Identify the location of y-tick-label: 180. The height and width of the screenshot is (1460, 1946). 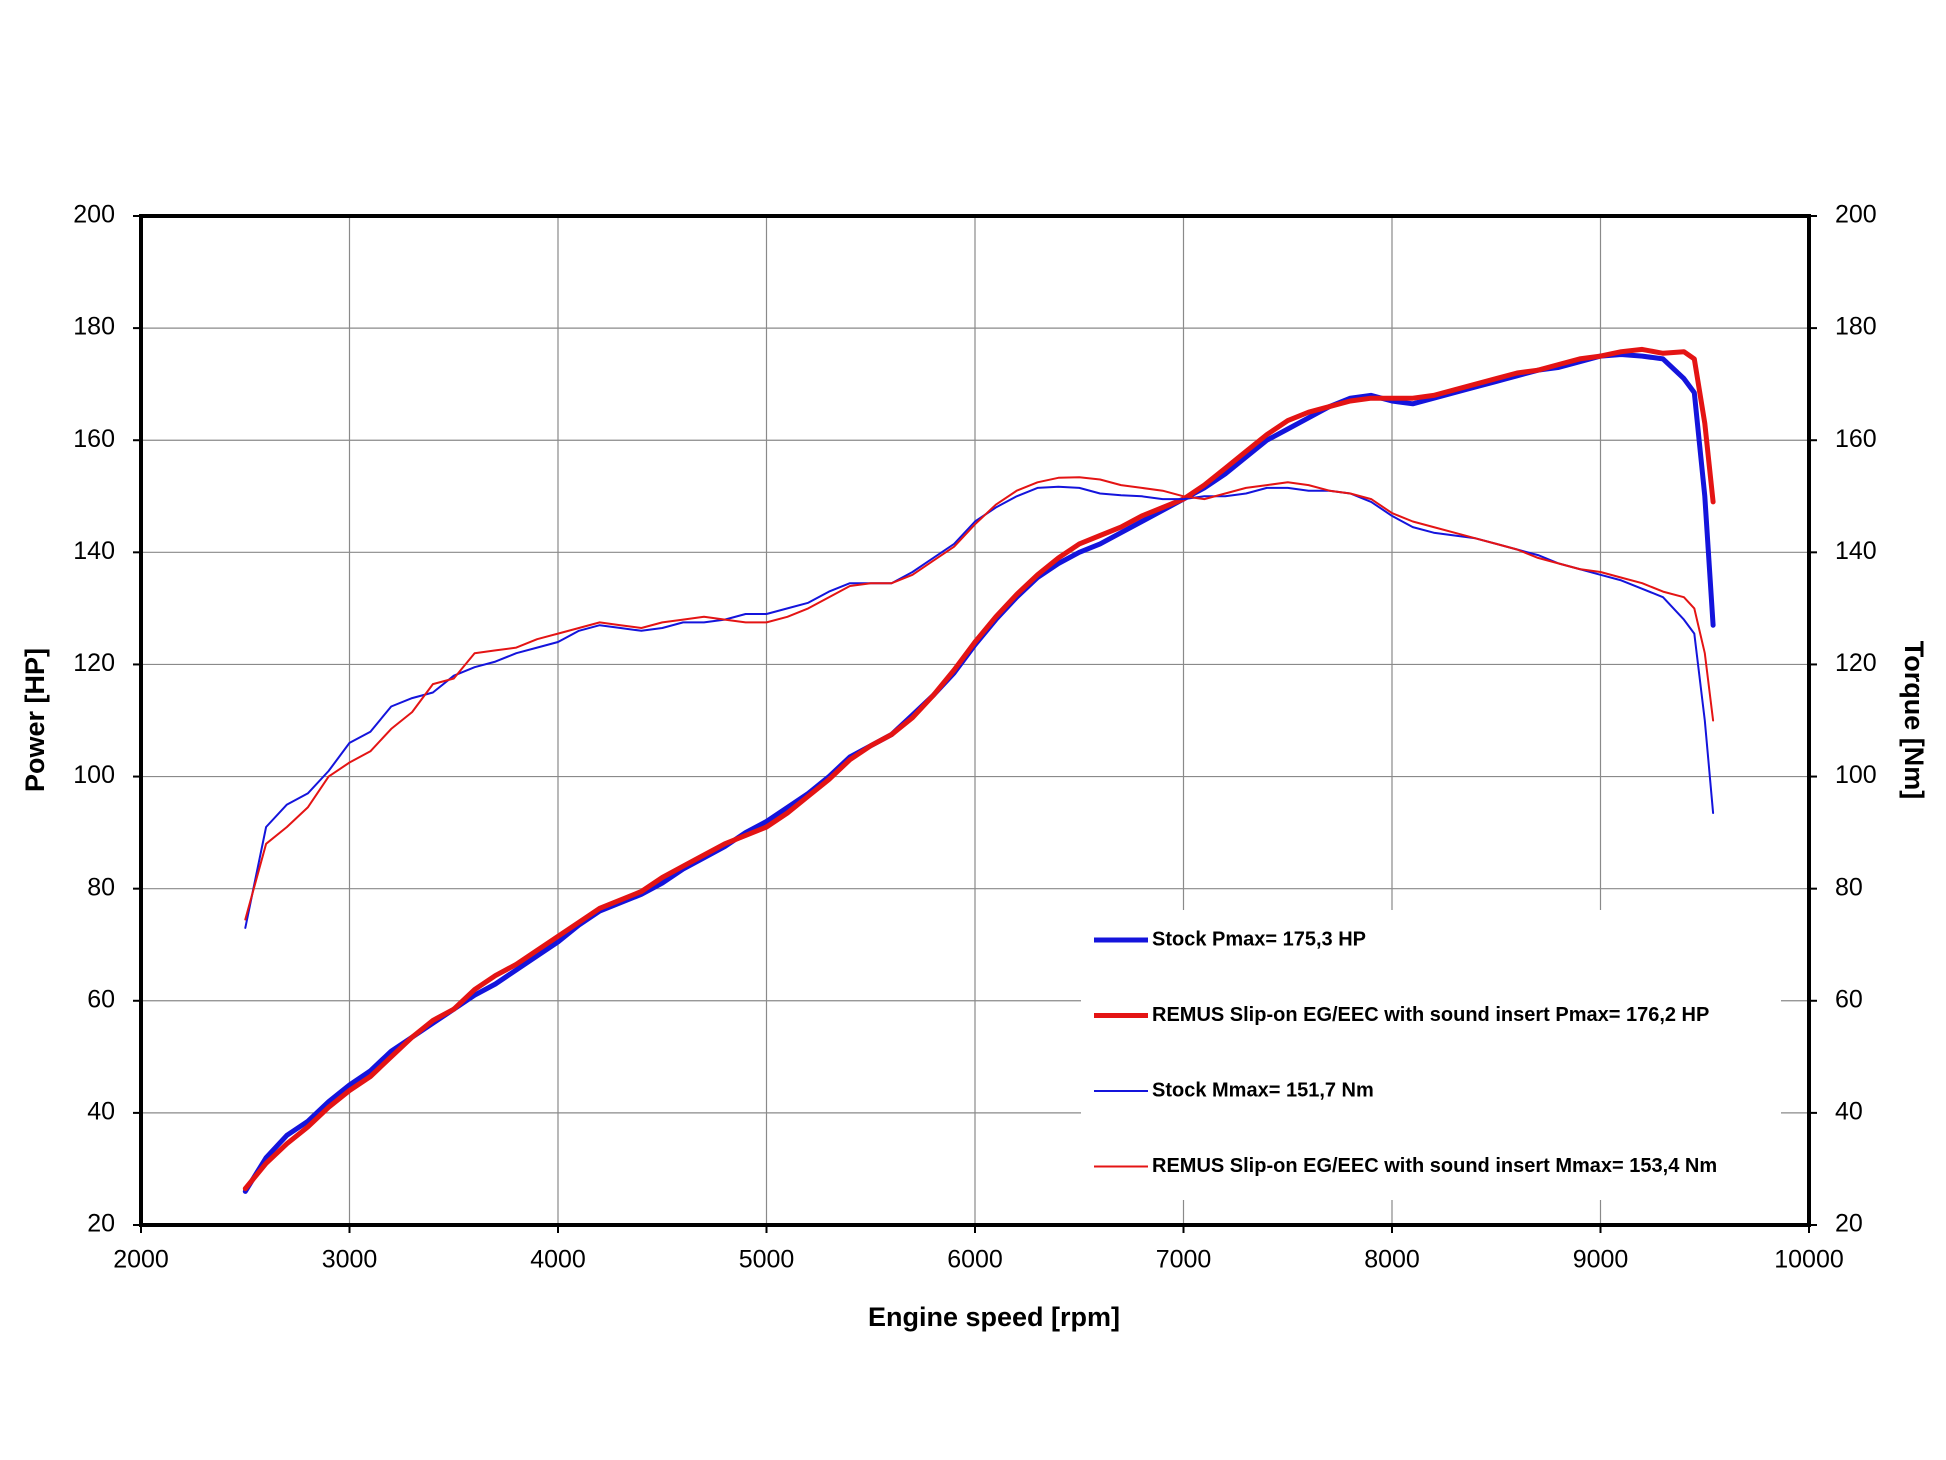
(94, 327).